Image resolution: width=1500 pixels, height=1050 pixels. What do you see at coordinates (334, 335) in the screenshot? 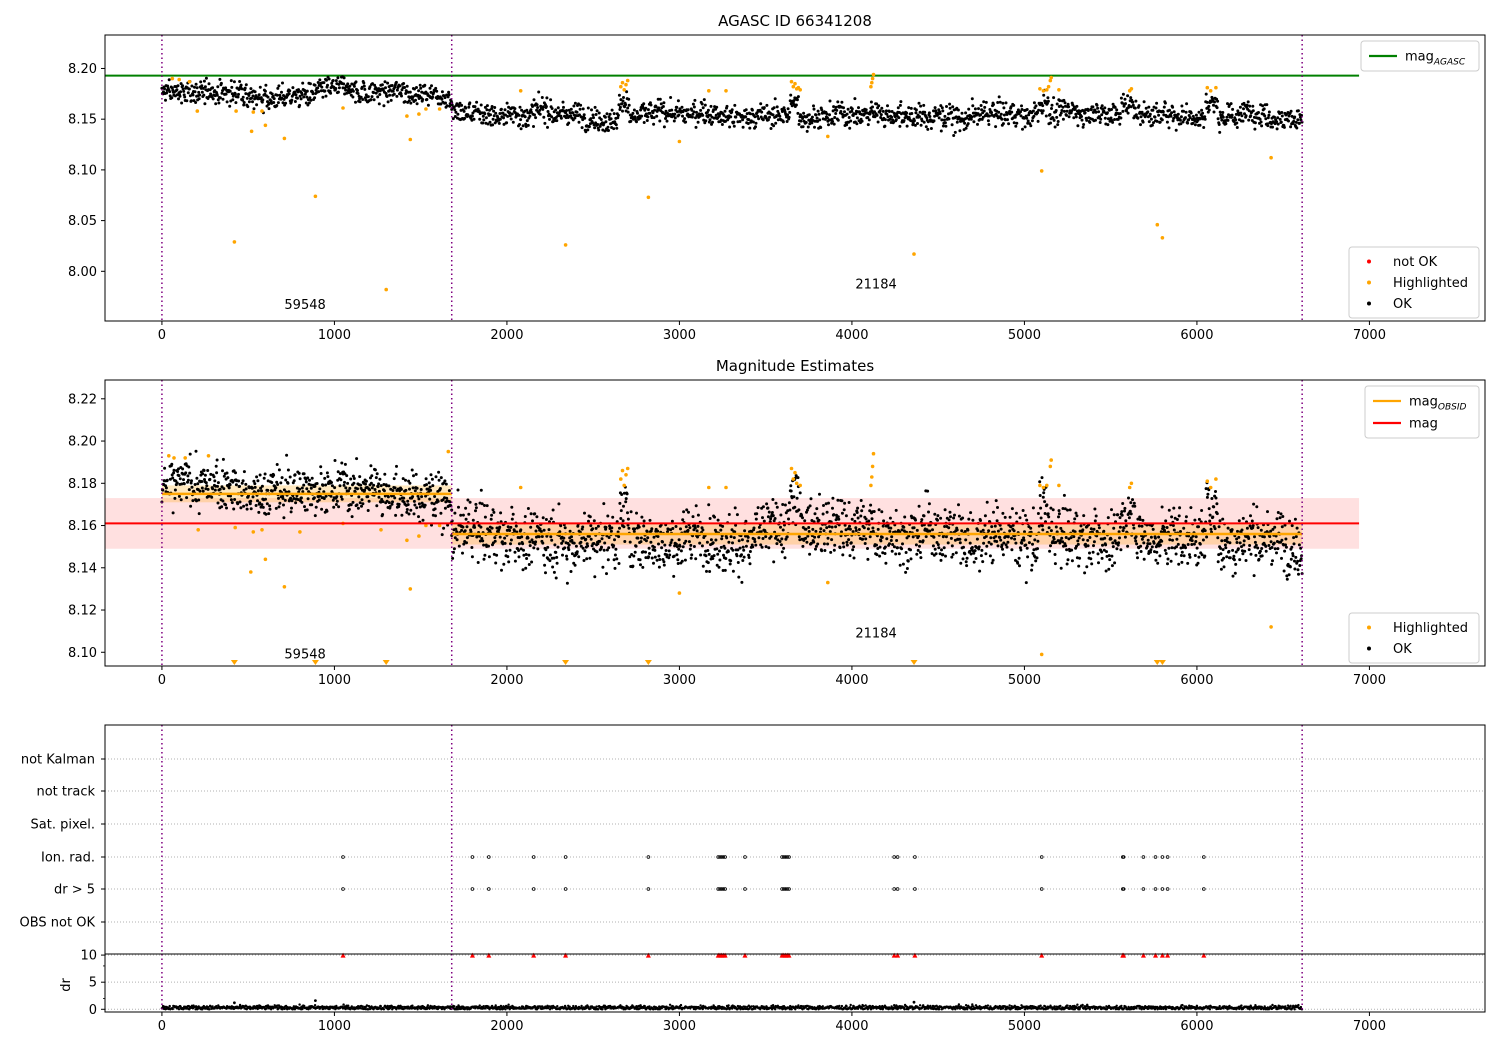
I see `x-tick-label: 1000` at bounding box center [334, 335].